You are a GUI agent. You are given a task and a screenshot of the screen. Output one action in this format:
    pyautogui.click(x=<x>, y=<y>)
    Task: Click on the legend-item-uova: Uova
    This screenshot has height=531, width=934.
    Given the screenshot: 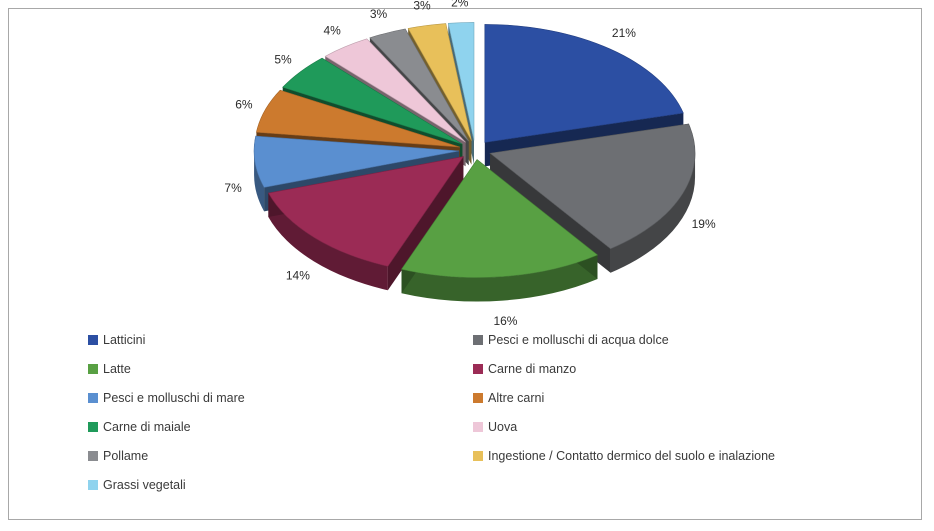 What is the action you would take?
    pyautogui.click(x=680, y=426)
    